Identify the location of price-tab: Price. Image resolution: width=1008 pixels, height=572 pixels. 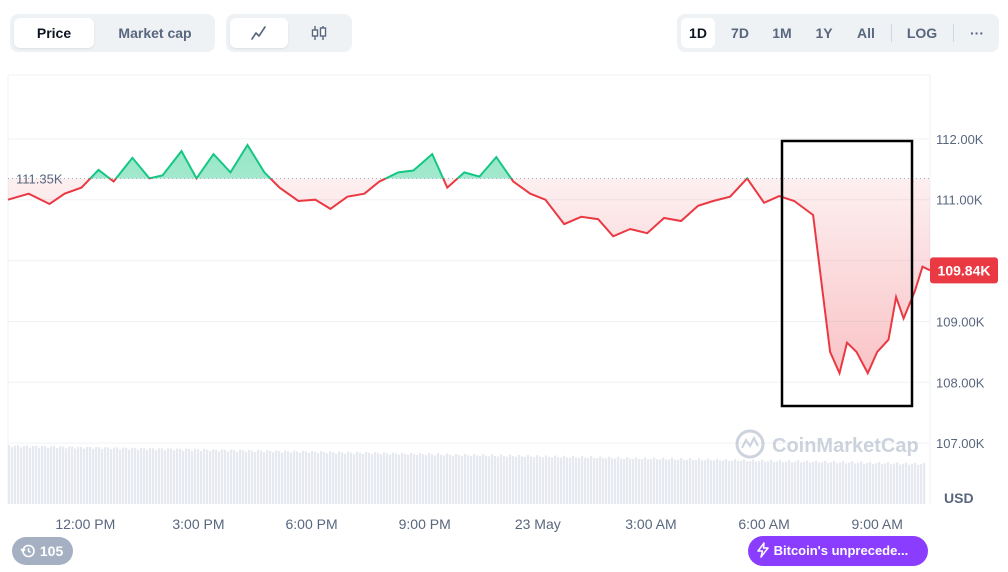
(54, 33).